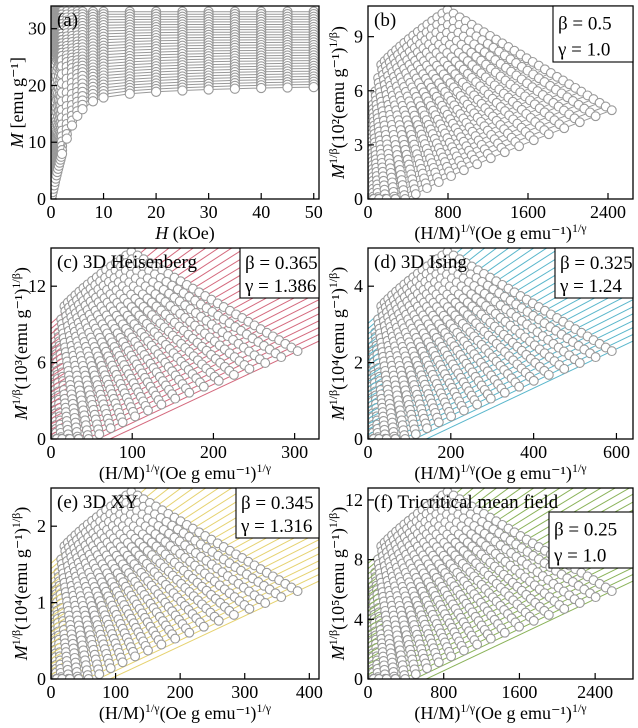 This screenshot has height=728, width=638. I want to click on x-tick-label: 50, so click(314, 212).